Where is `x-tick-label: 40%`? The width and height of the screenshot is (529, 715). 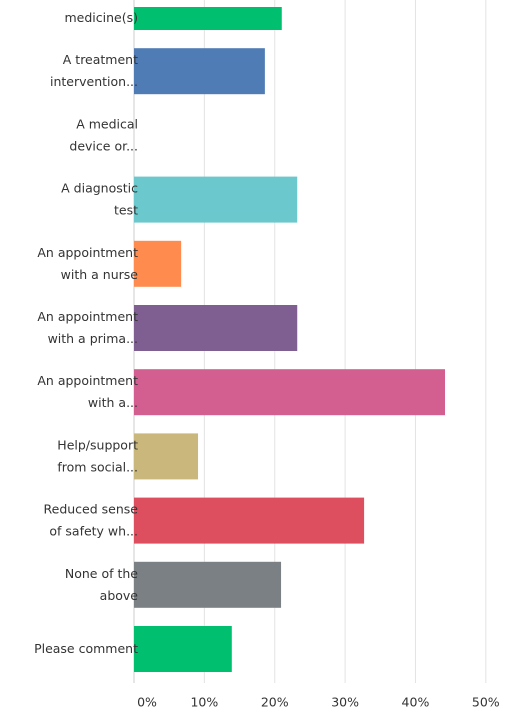 x-tick-label: 40% is located at coordinates (416, 702).